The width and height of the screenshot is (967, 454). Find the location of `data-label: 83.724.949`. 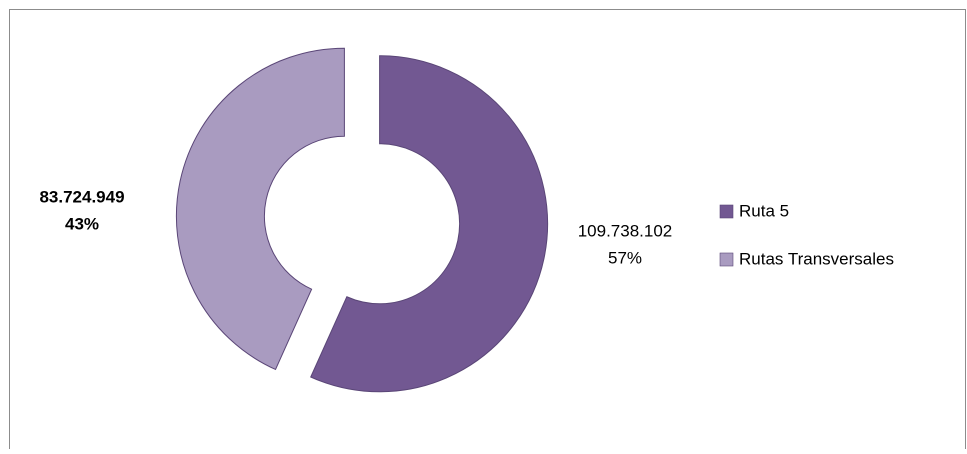

data-label: 83.724.949 is located at coordinates (81, 196).